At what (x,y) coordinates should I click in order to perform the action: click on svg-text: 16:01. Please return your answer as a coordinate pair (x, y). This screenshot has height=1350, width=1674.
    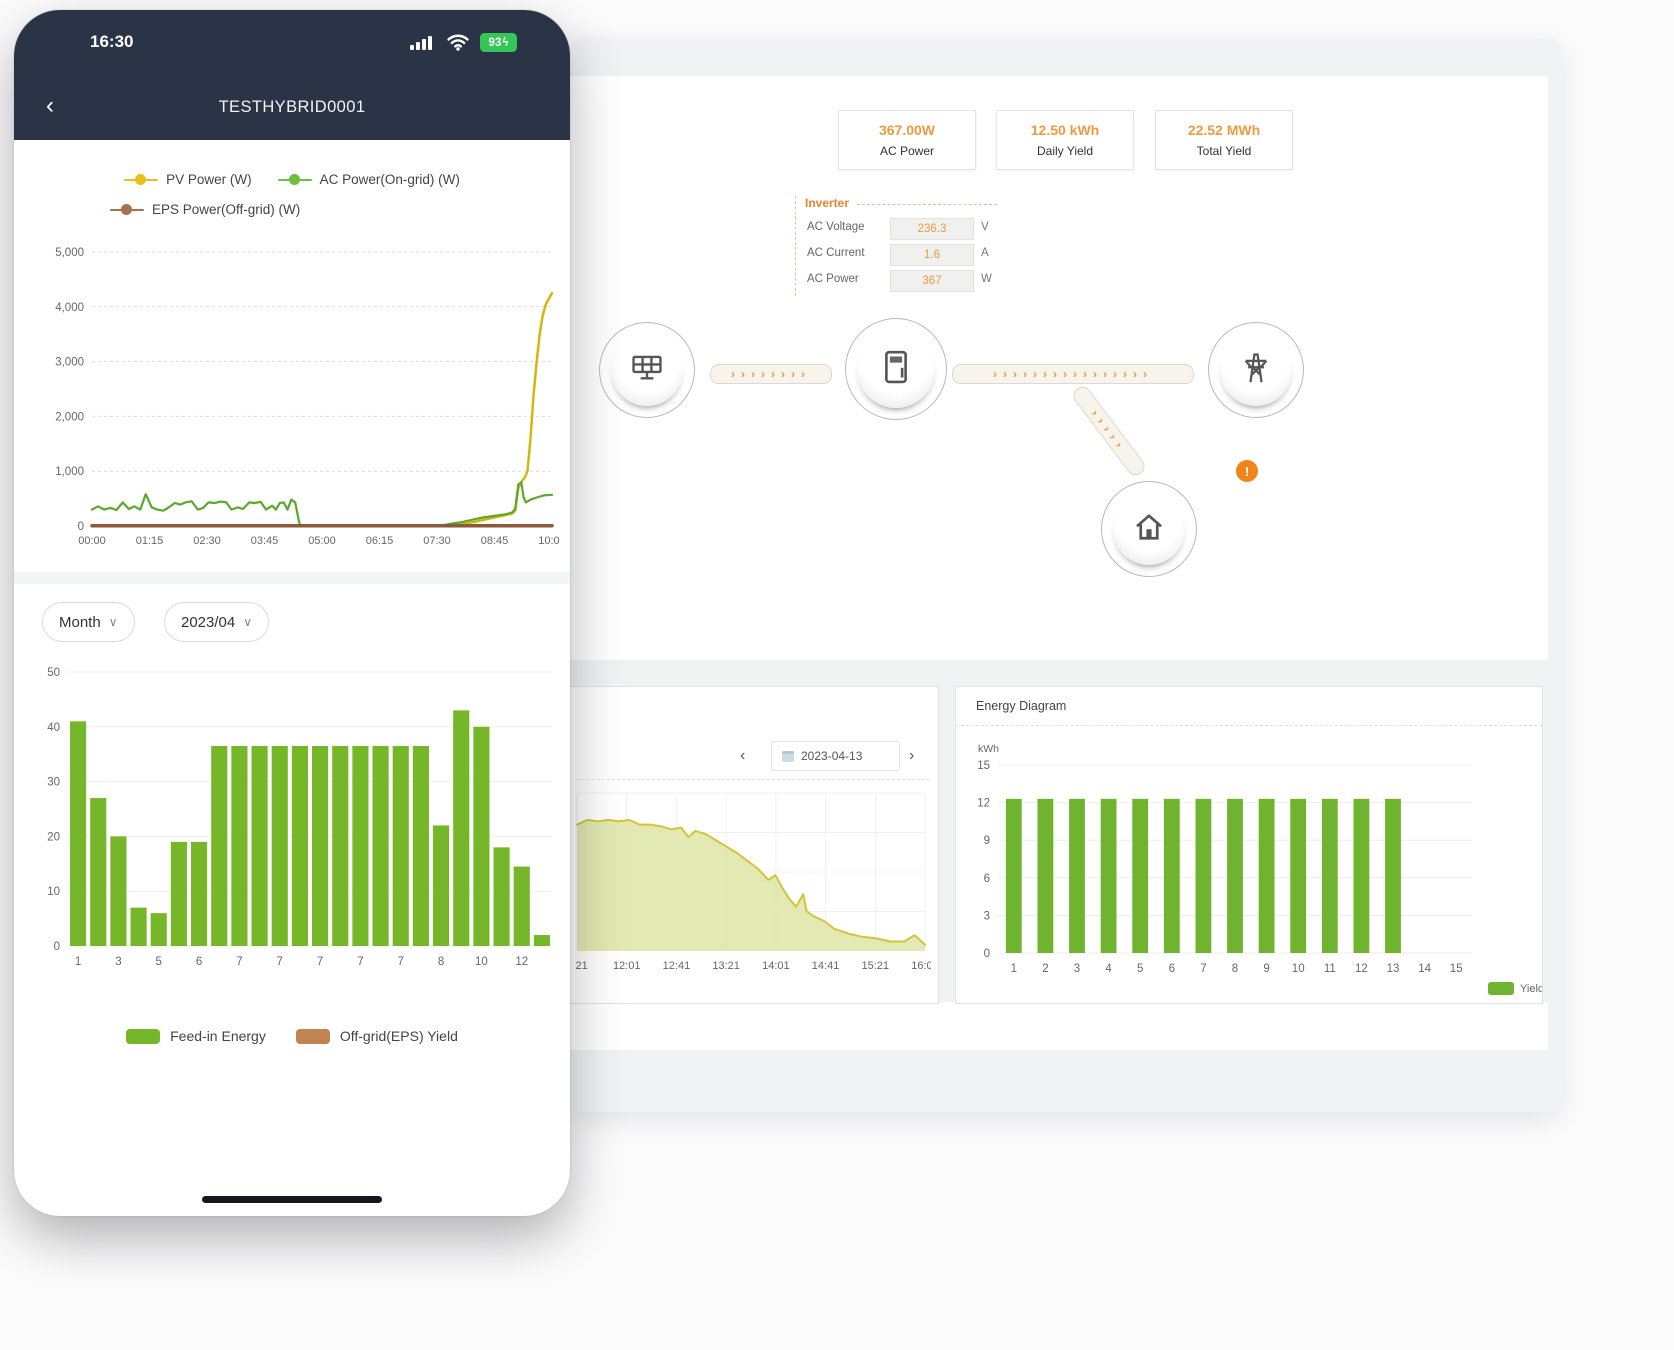
    Looking at the image, I should click on (921, 966).